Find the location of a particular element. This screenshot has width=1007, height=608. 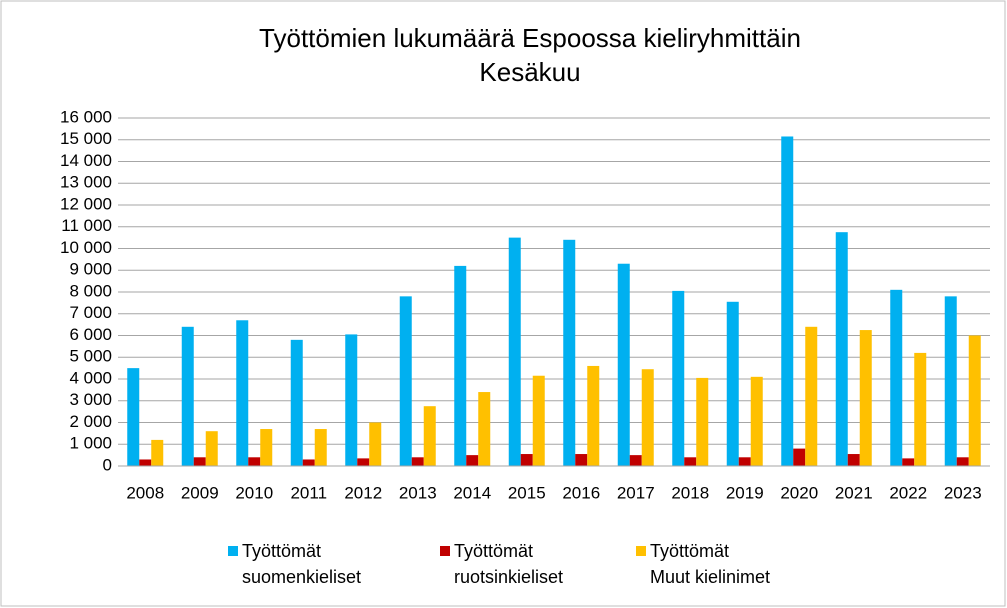

y-tick-label: 0 is located at coordinates (107, 464).